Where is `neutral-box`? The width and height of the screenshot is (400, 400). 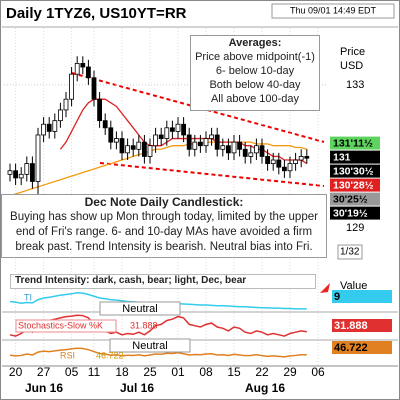
neutral-box is located at coordinates (150, 345).